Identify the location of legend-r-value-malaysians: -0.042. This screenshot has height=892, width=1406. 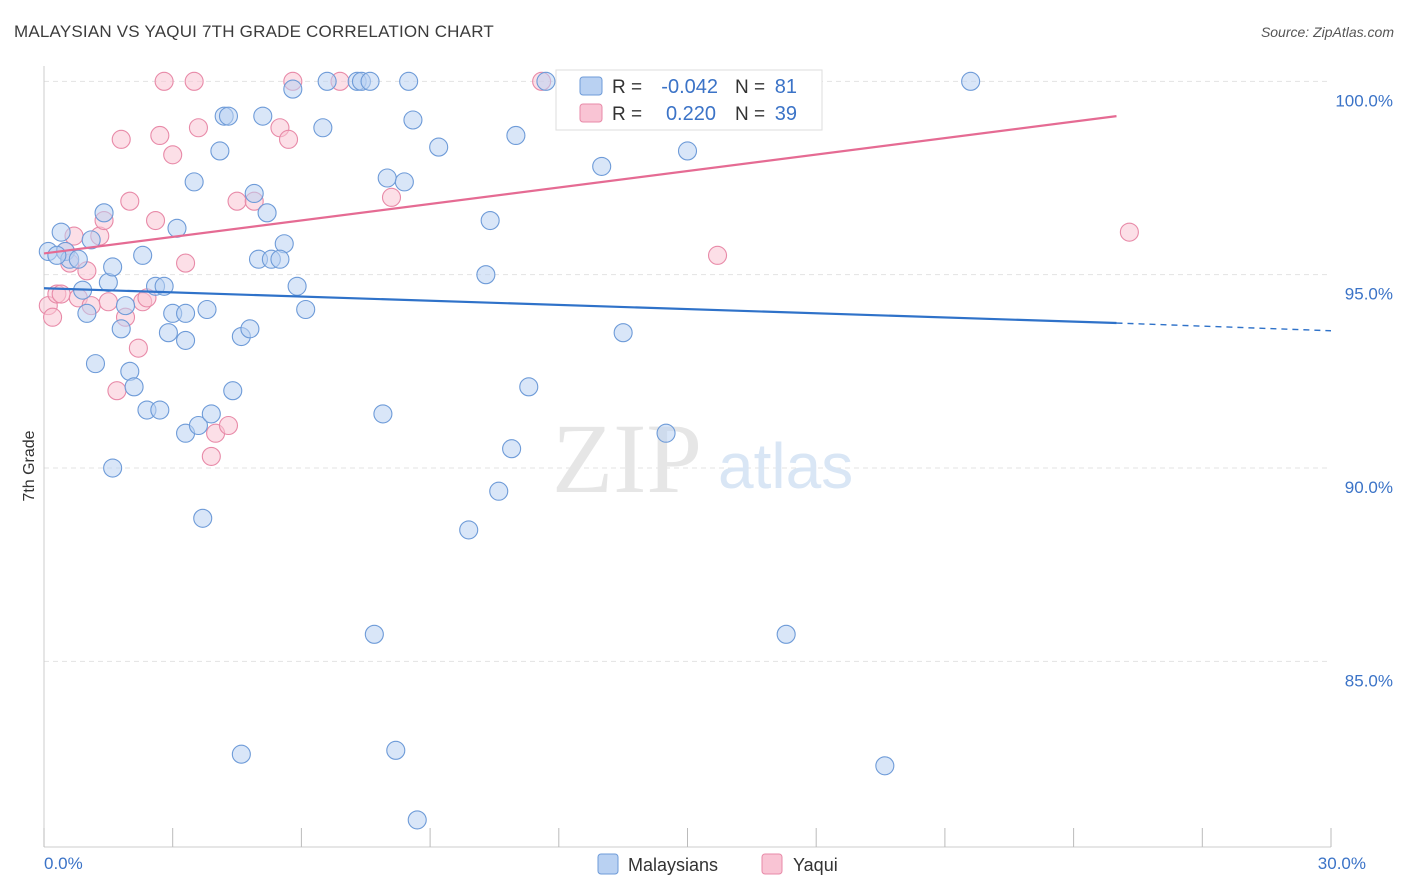
(689, 87).